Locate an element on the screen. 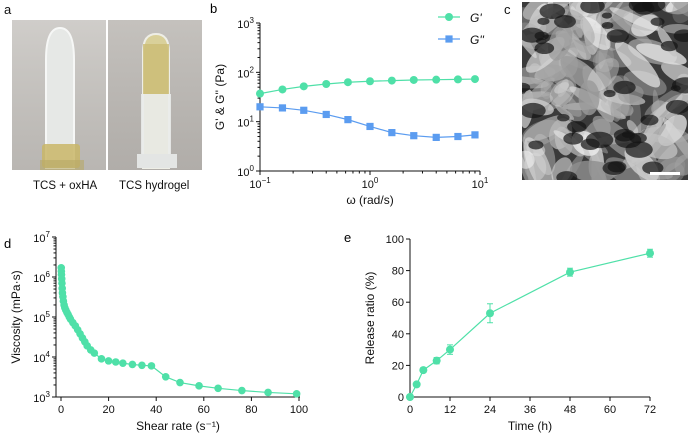 The width and height of the screenshot is (691, 441). series-release is located at coordinates (530, 324).